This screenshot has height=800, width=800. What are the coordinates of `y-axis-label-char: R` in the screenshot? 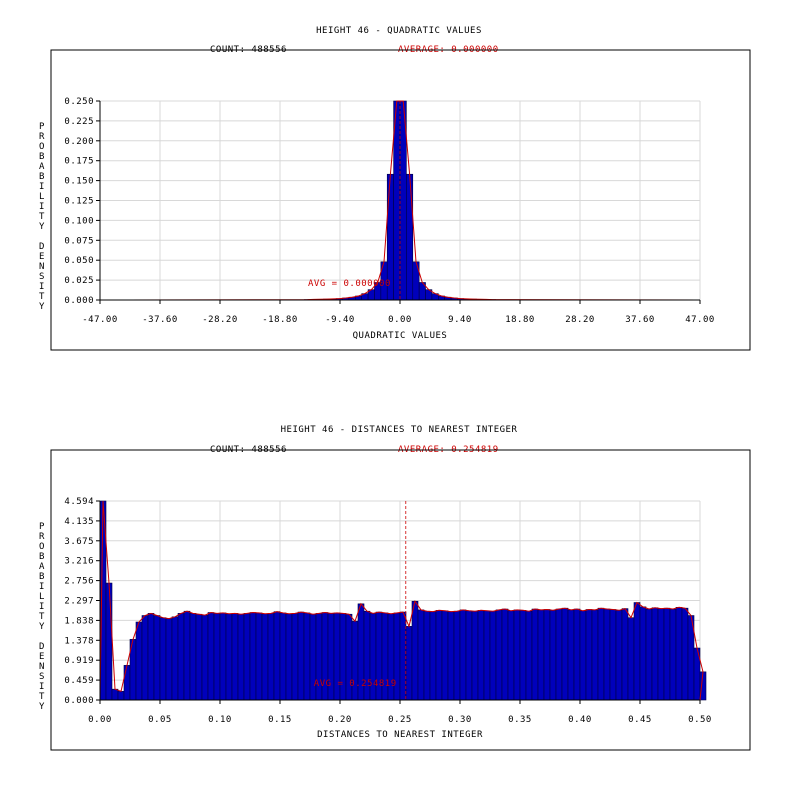 It's located at (42, 137).